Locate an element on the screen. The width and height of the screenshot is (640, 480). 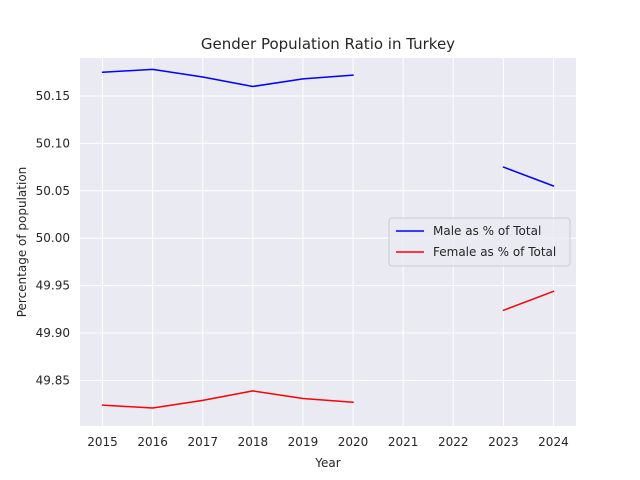
x-tick-label: 2020 is located at coordinates (353, 442).